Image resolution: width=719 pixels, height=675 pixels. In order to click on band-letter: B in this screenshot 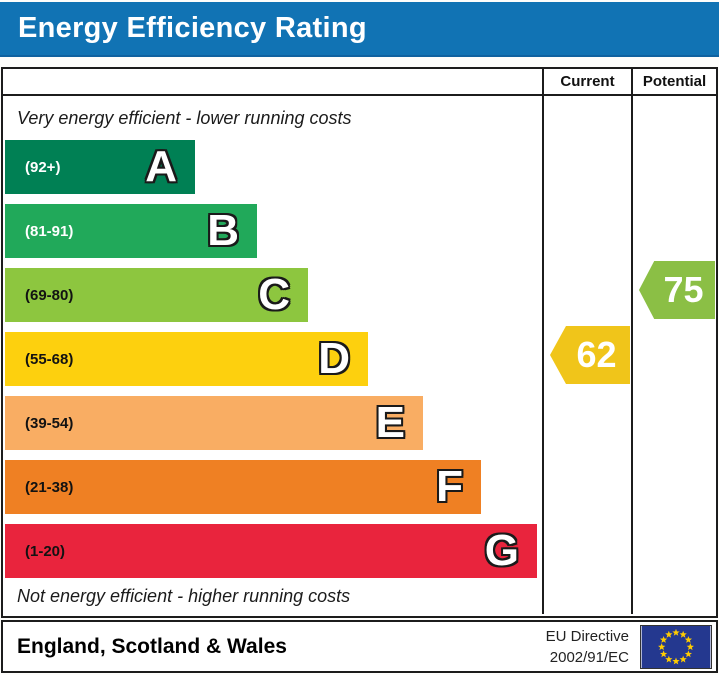, I will do `click(223, 230)`.